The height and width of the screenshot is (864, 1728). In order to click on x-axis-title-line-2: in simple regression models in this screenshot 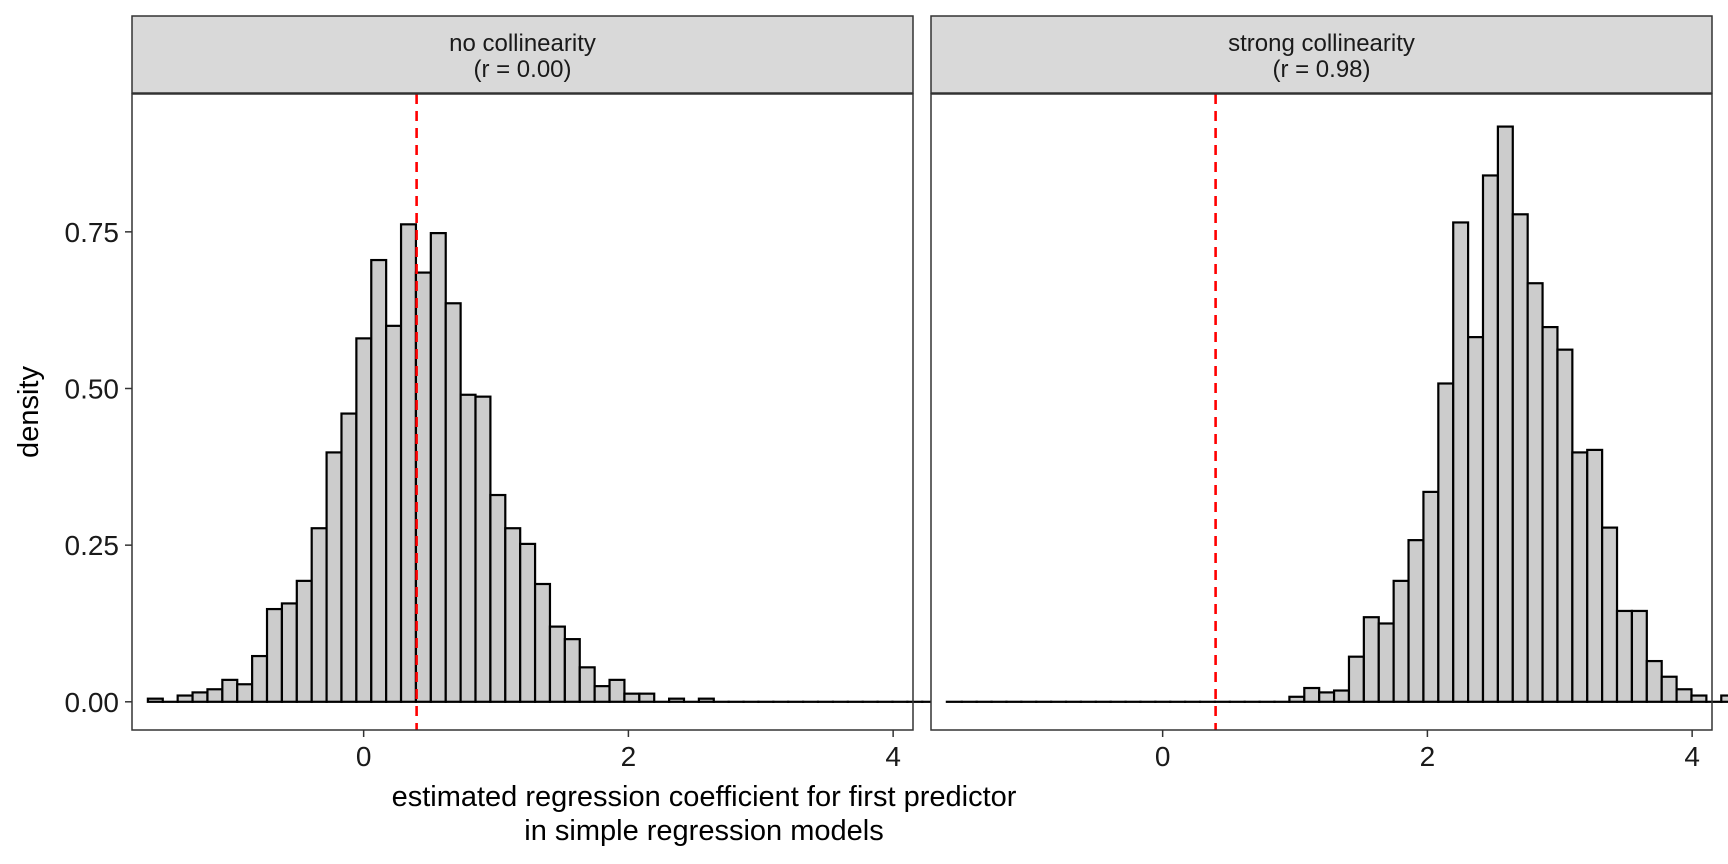, I will do `click(703, 831)`.